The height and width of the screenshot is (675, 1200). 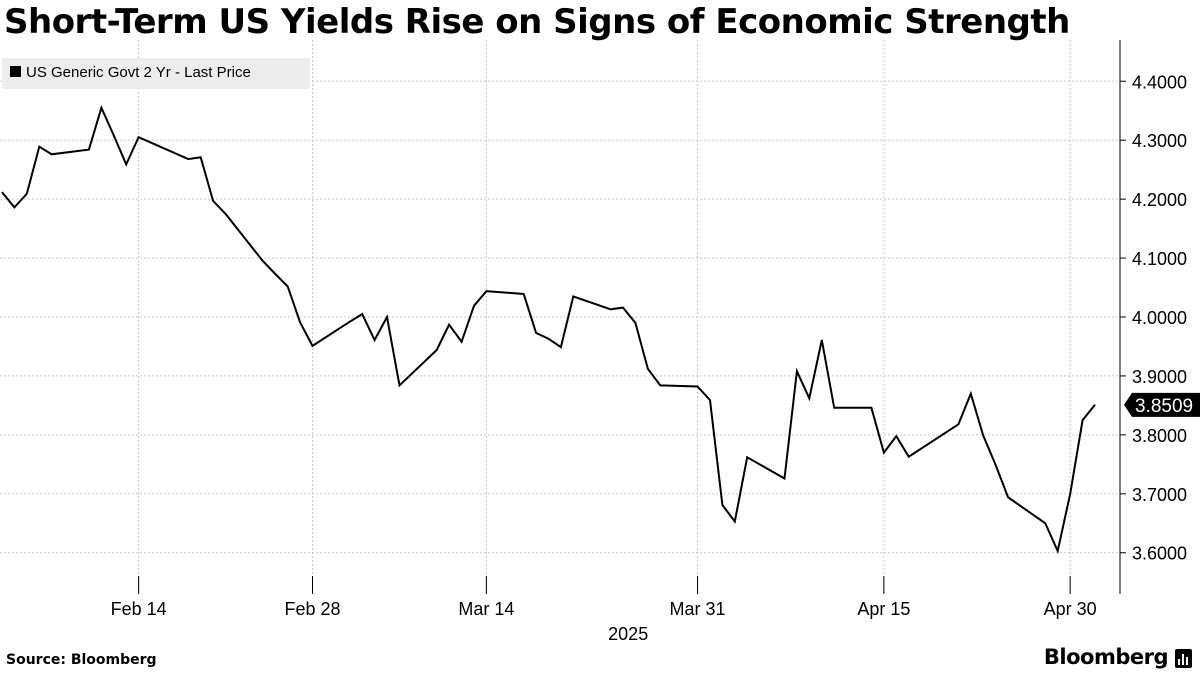 I want to click on last-value-marker: 3.8509, so click(x=1162, y=404).